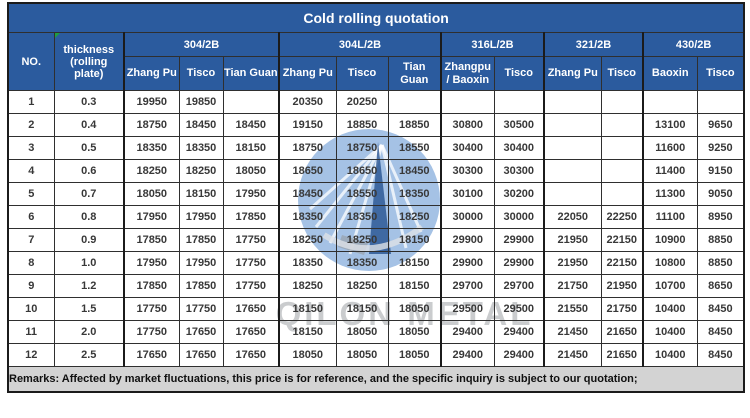 Image resolution: width=750 pixels, height=418 pixels. What do you see at coordinates (519, 73) in the screenshot?
I see `supplier-header: Tisco` at bounding box center [519, 73].